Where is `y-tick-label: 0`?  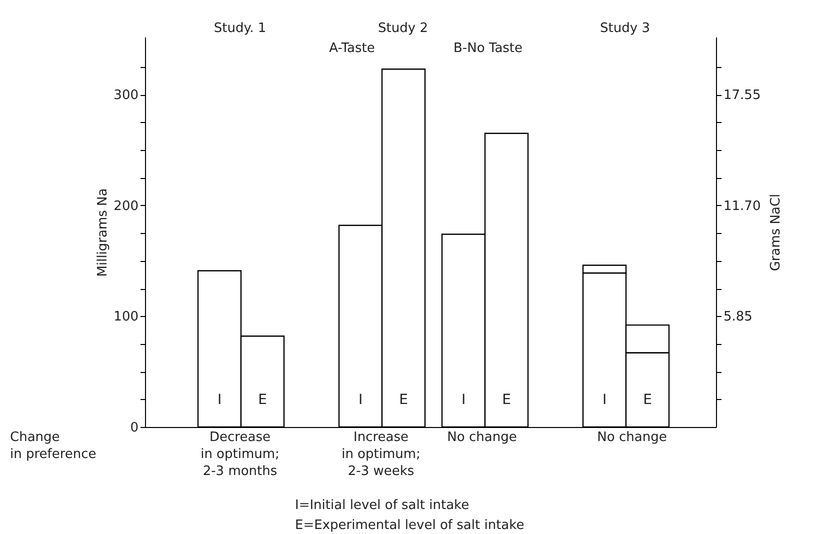 y-tick-label: 0 is located at coordinates (134, 428).